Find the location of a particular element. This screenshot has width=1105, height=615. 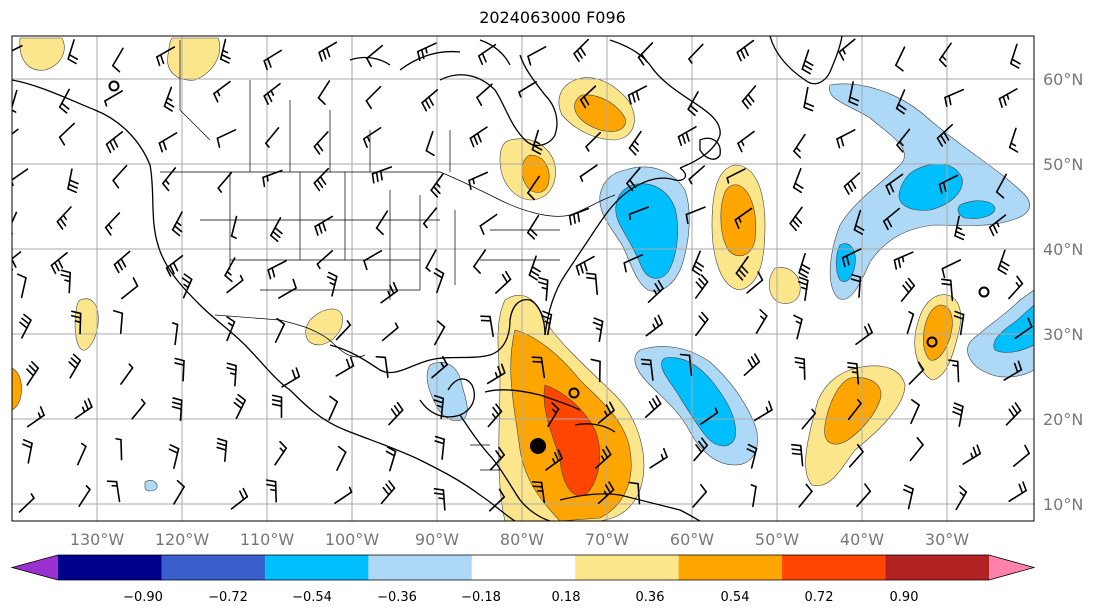

border-central-america is located at coordinates (485, 457).